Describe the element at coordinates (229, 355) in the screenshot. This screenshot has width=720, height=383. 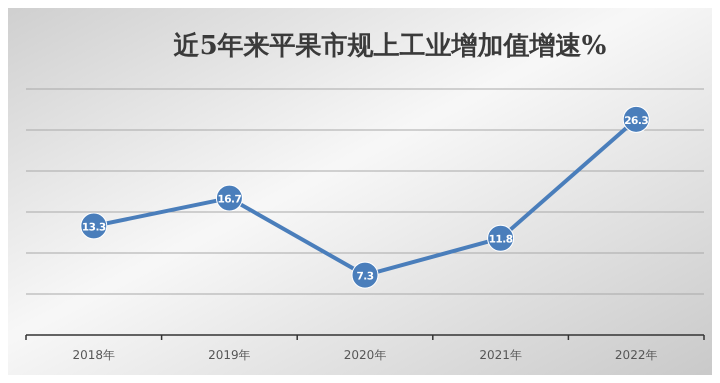
I see `x-tick-label: 2019年` at that location.